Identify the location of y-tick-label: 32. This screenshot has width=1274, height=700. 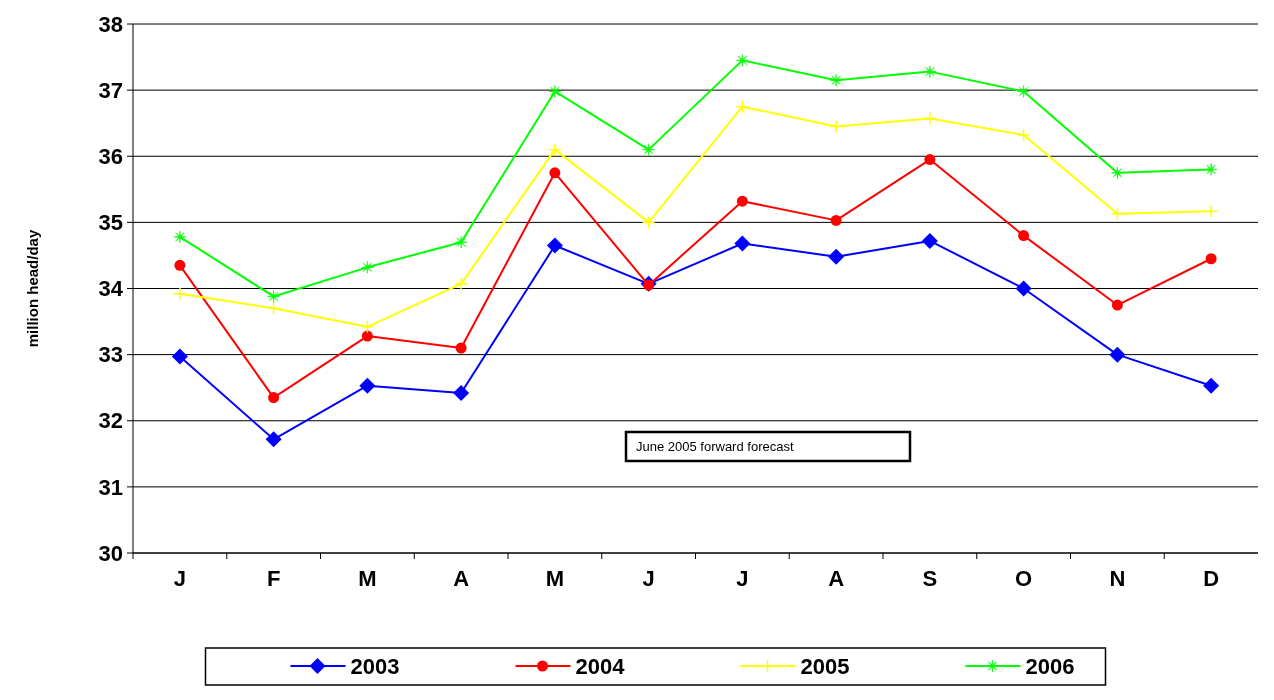
(110, 421).